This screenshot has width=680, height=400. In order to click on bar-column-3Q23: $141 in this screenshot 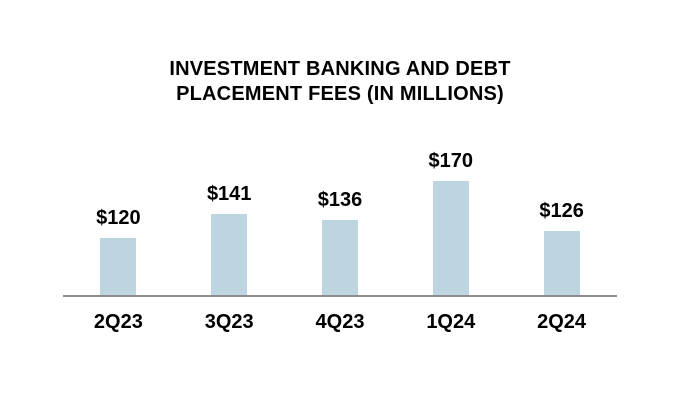, I will do `click(229, 220)`.